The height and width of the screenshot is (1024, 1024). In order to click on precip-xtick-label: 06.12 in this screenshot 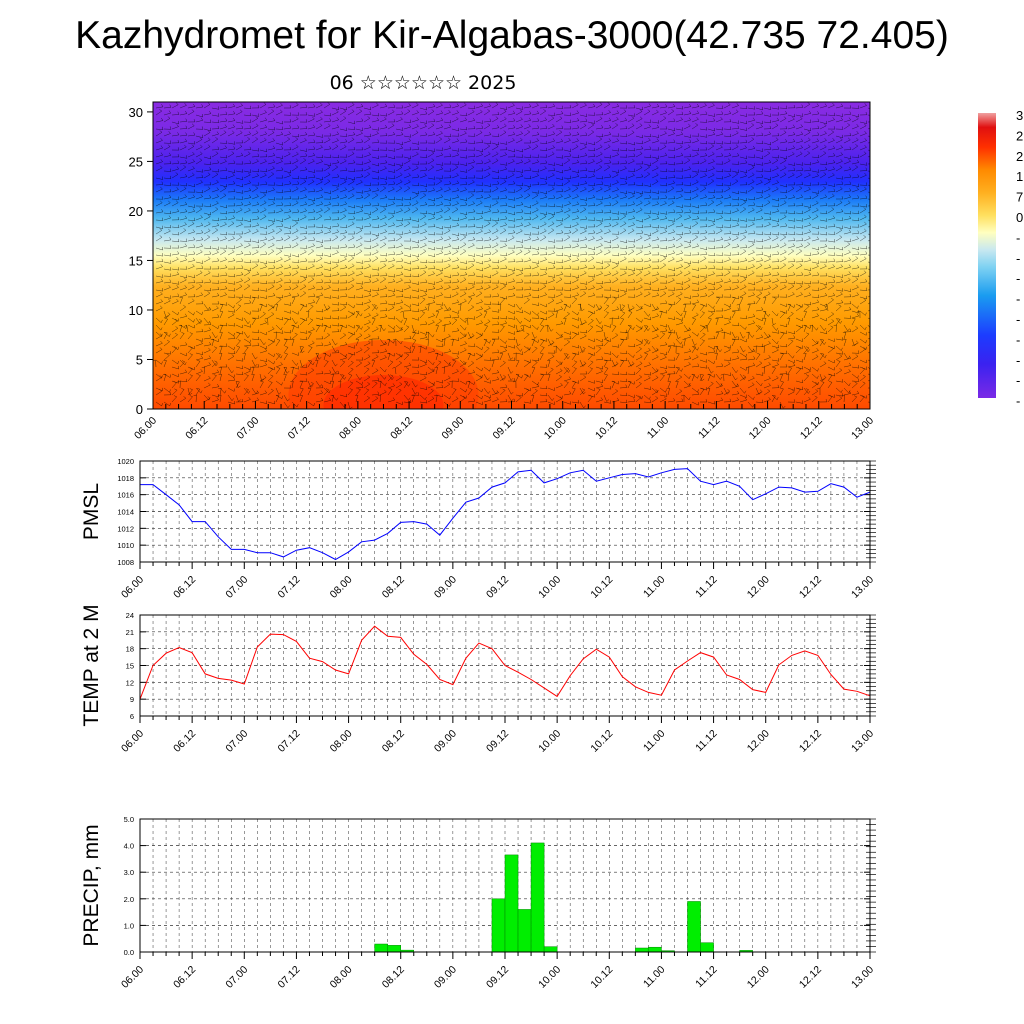, I will do `click(184, 977)`.